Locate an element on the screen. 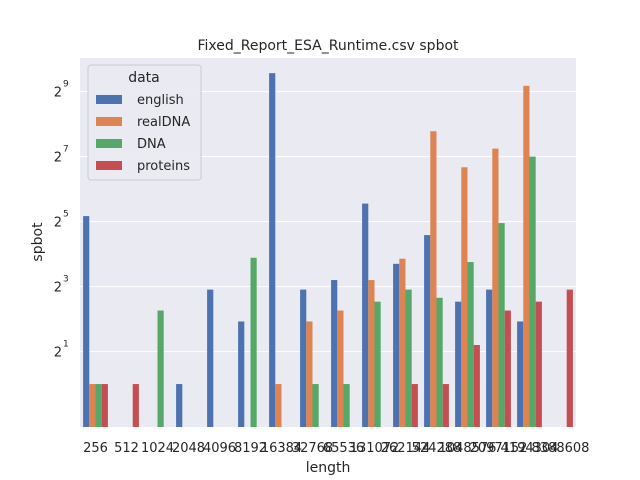 Image resolution: width=640 pixels, height=480 pixels. legend-label: DNA is located at coordinates (151, 144).